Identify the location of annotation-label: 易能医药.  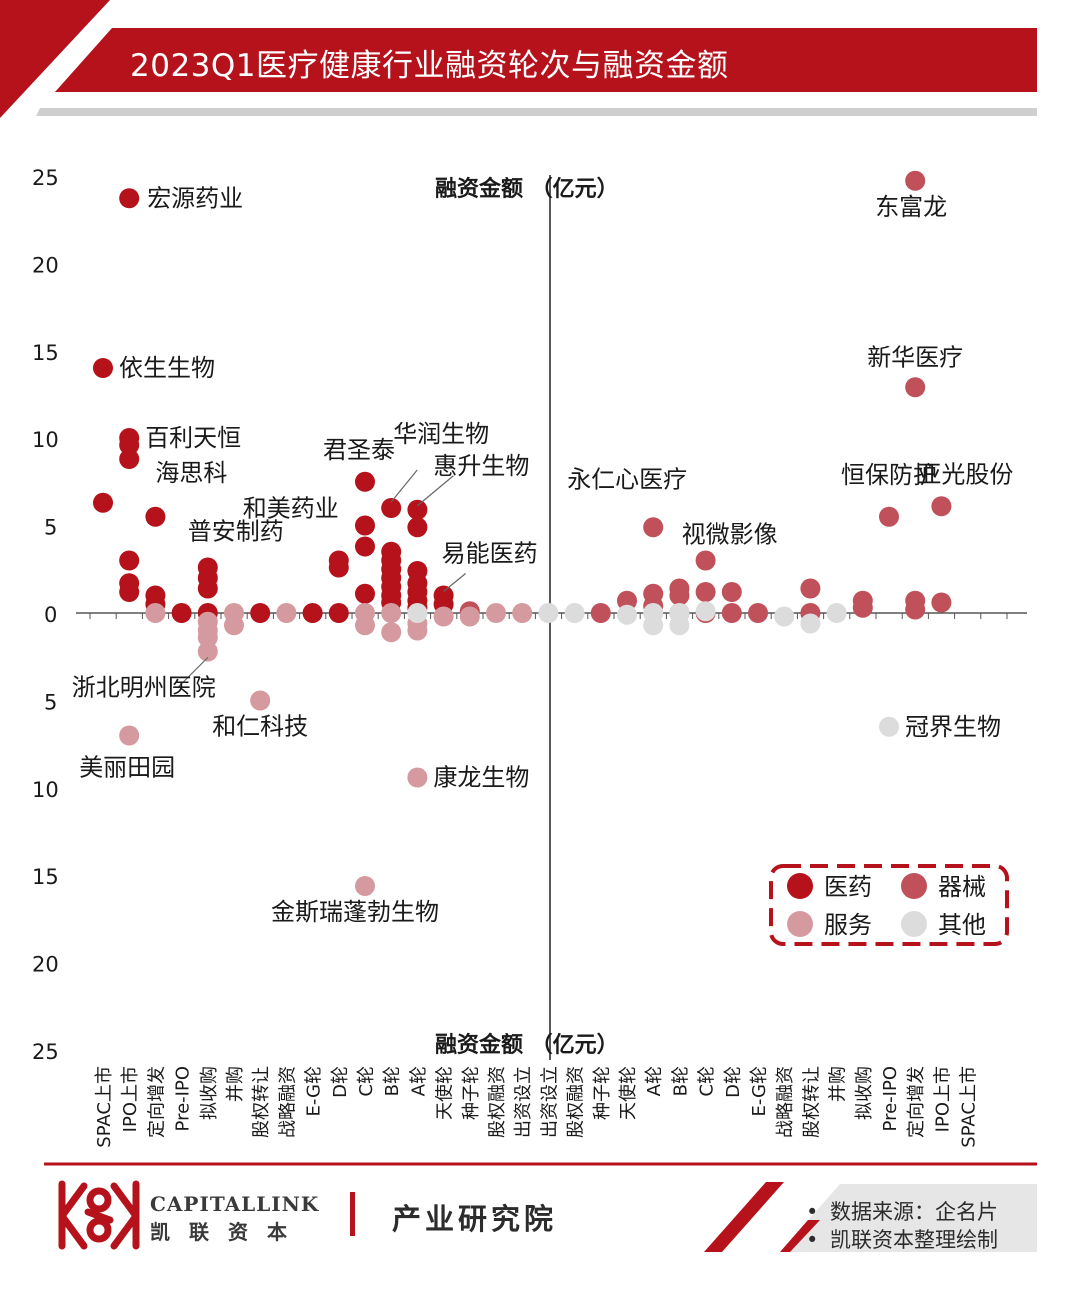
(490, 554).